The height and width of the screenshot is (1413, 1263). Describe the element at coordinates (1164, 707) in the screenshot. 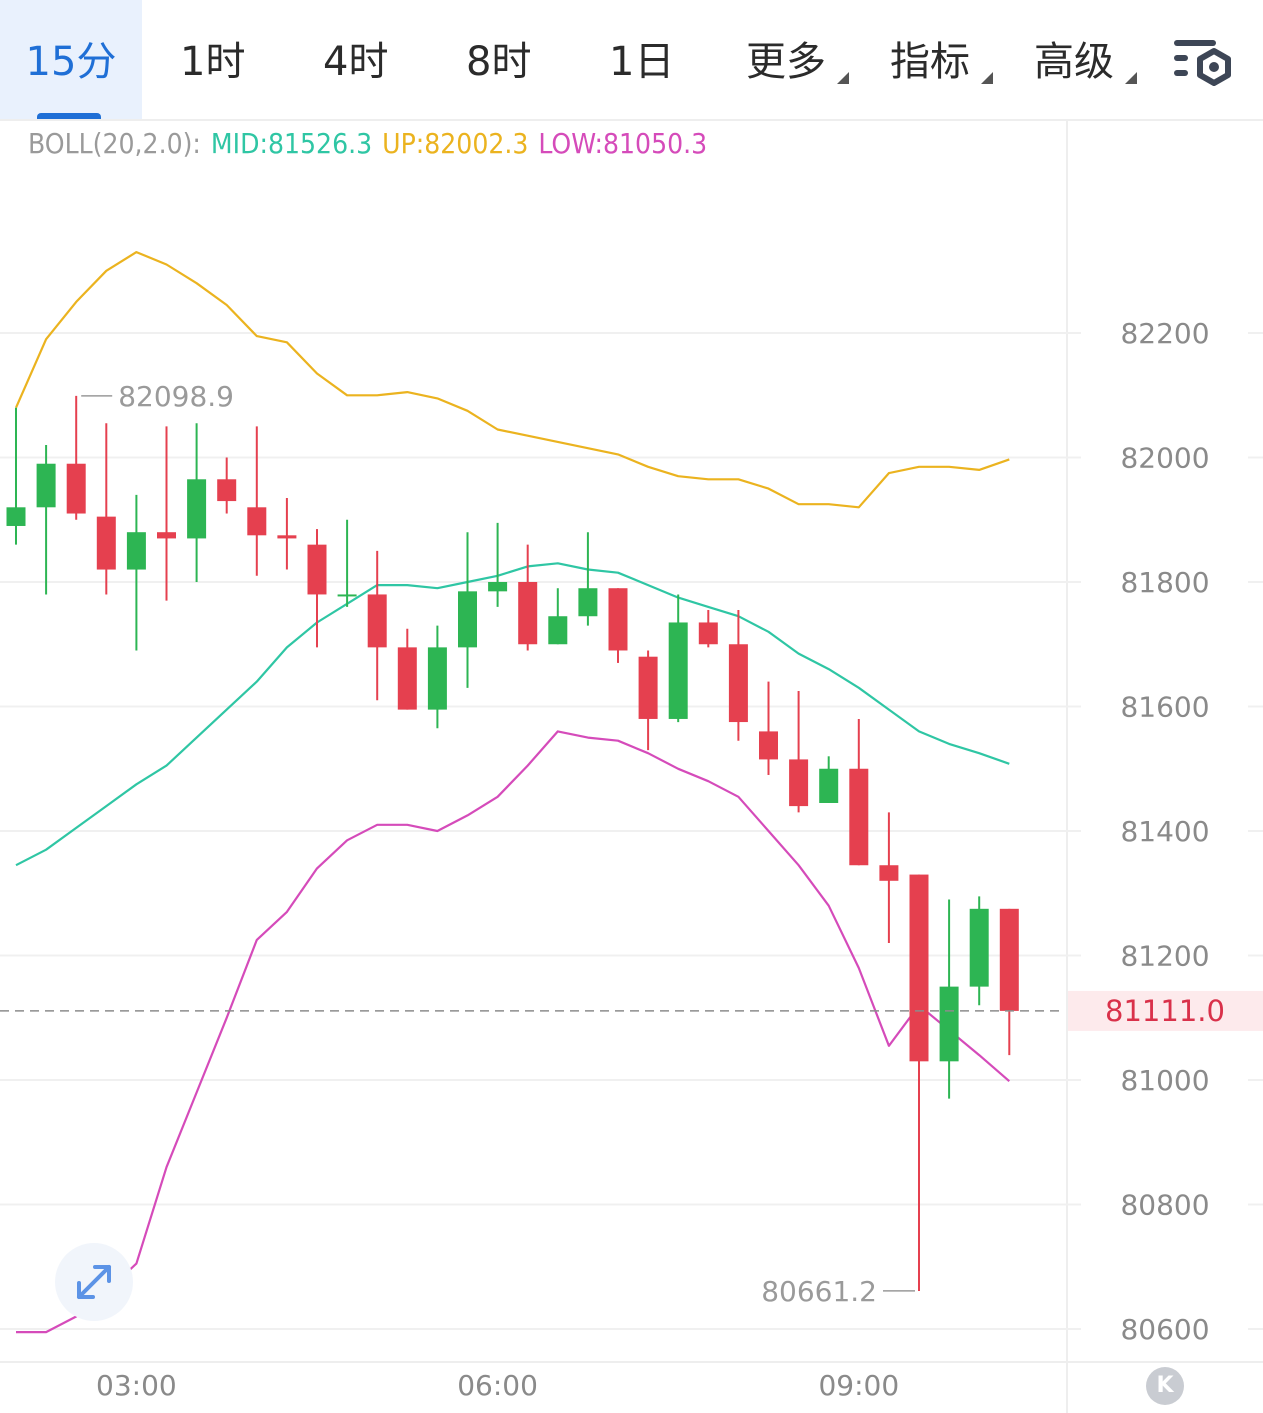

I see `price-tick-label: 81600` at that location.